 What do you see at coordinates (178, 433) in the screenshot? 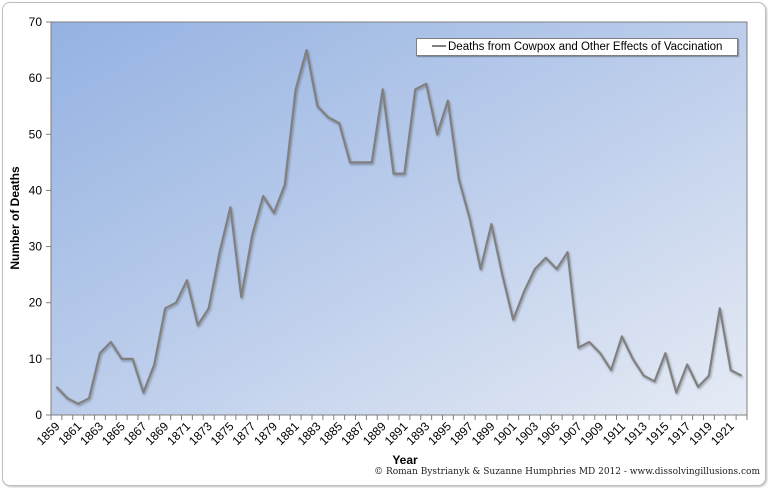
I see `x-tick-label: 1871` at bounding box center [178, 433].